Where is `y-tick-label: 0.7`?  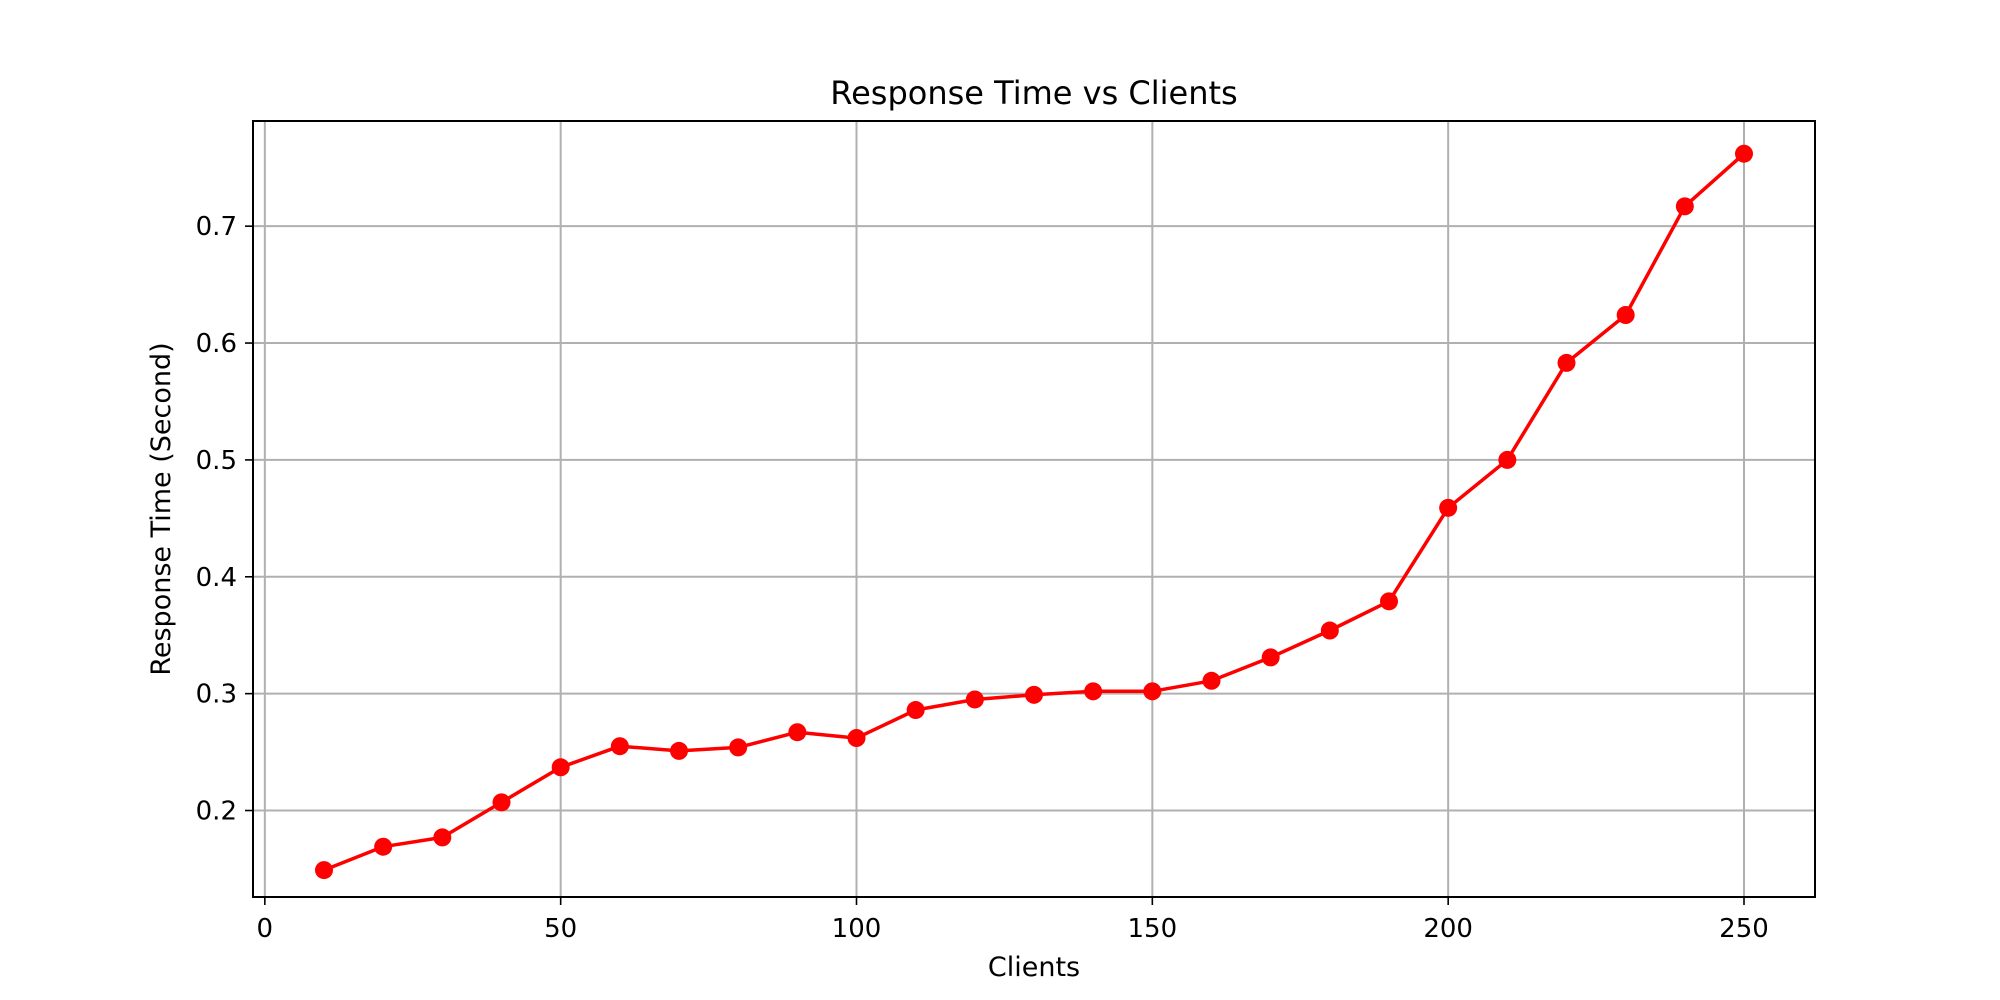 y-tick-label: 0.7 is located at coordinates (216, 227).